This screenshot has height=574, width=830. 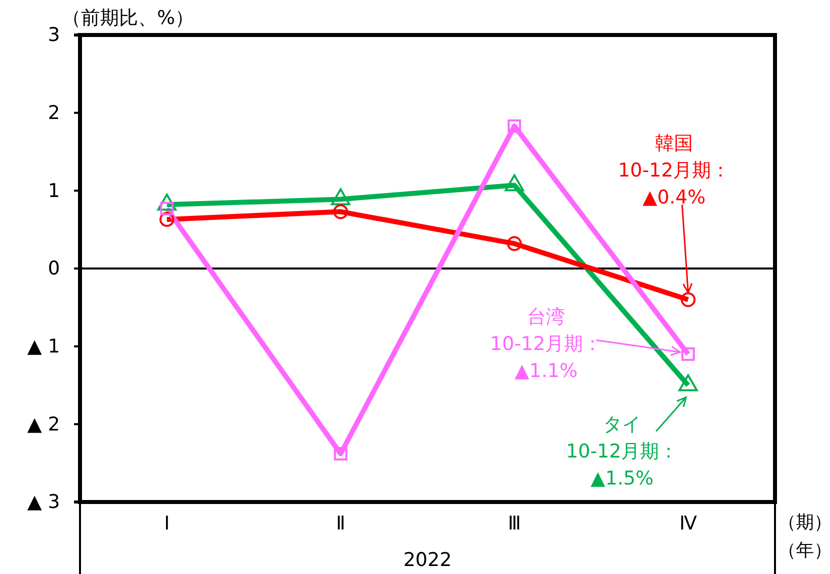 I want to click on x-tick-label: Ⅱ, so click(x=341, y=523).